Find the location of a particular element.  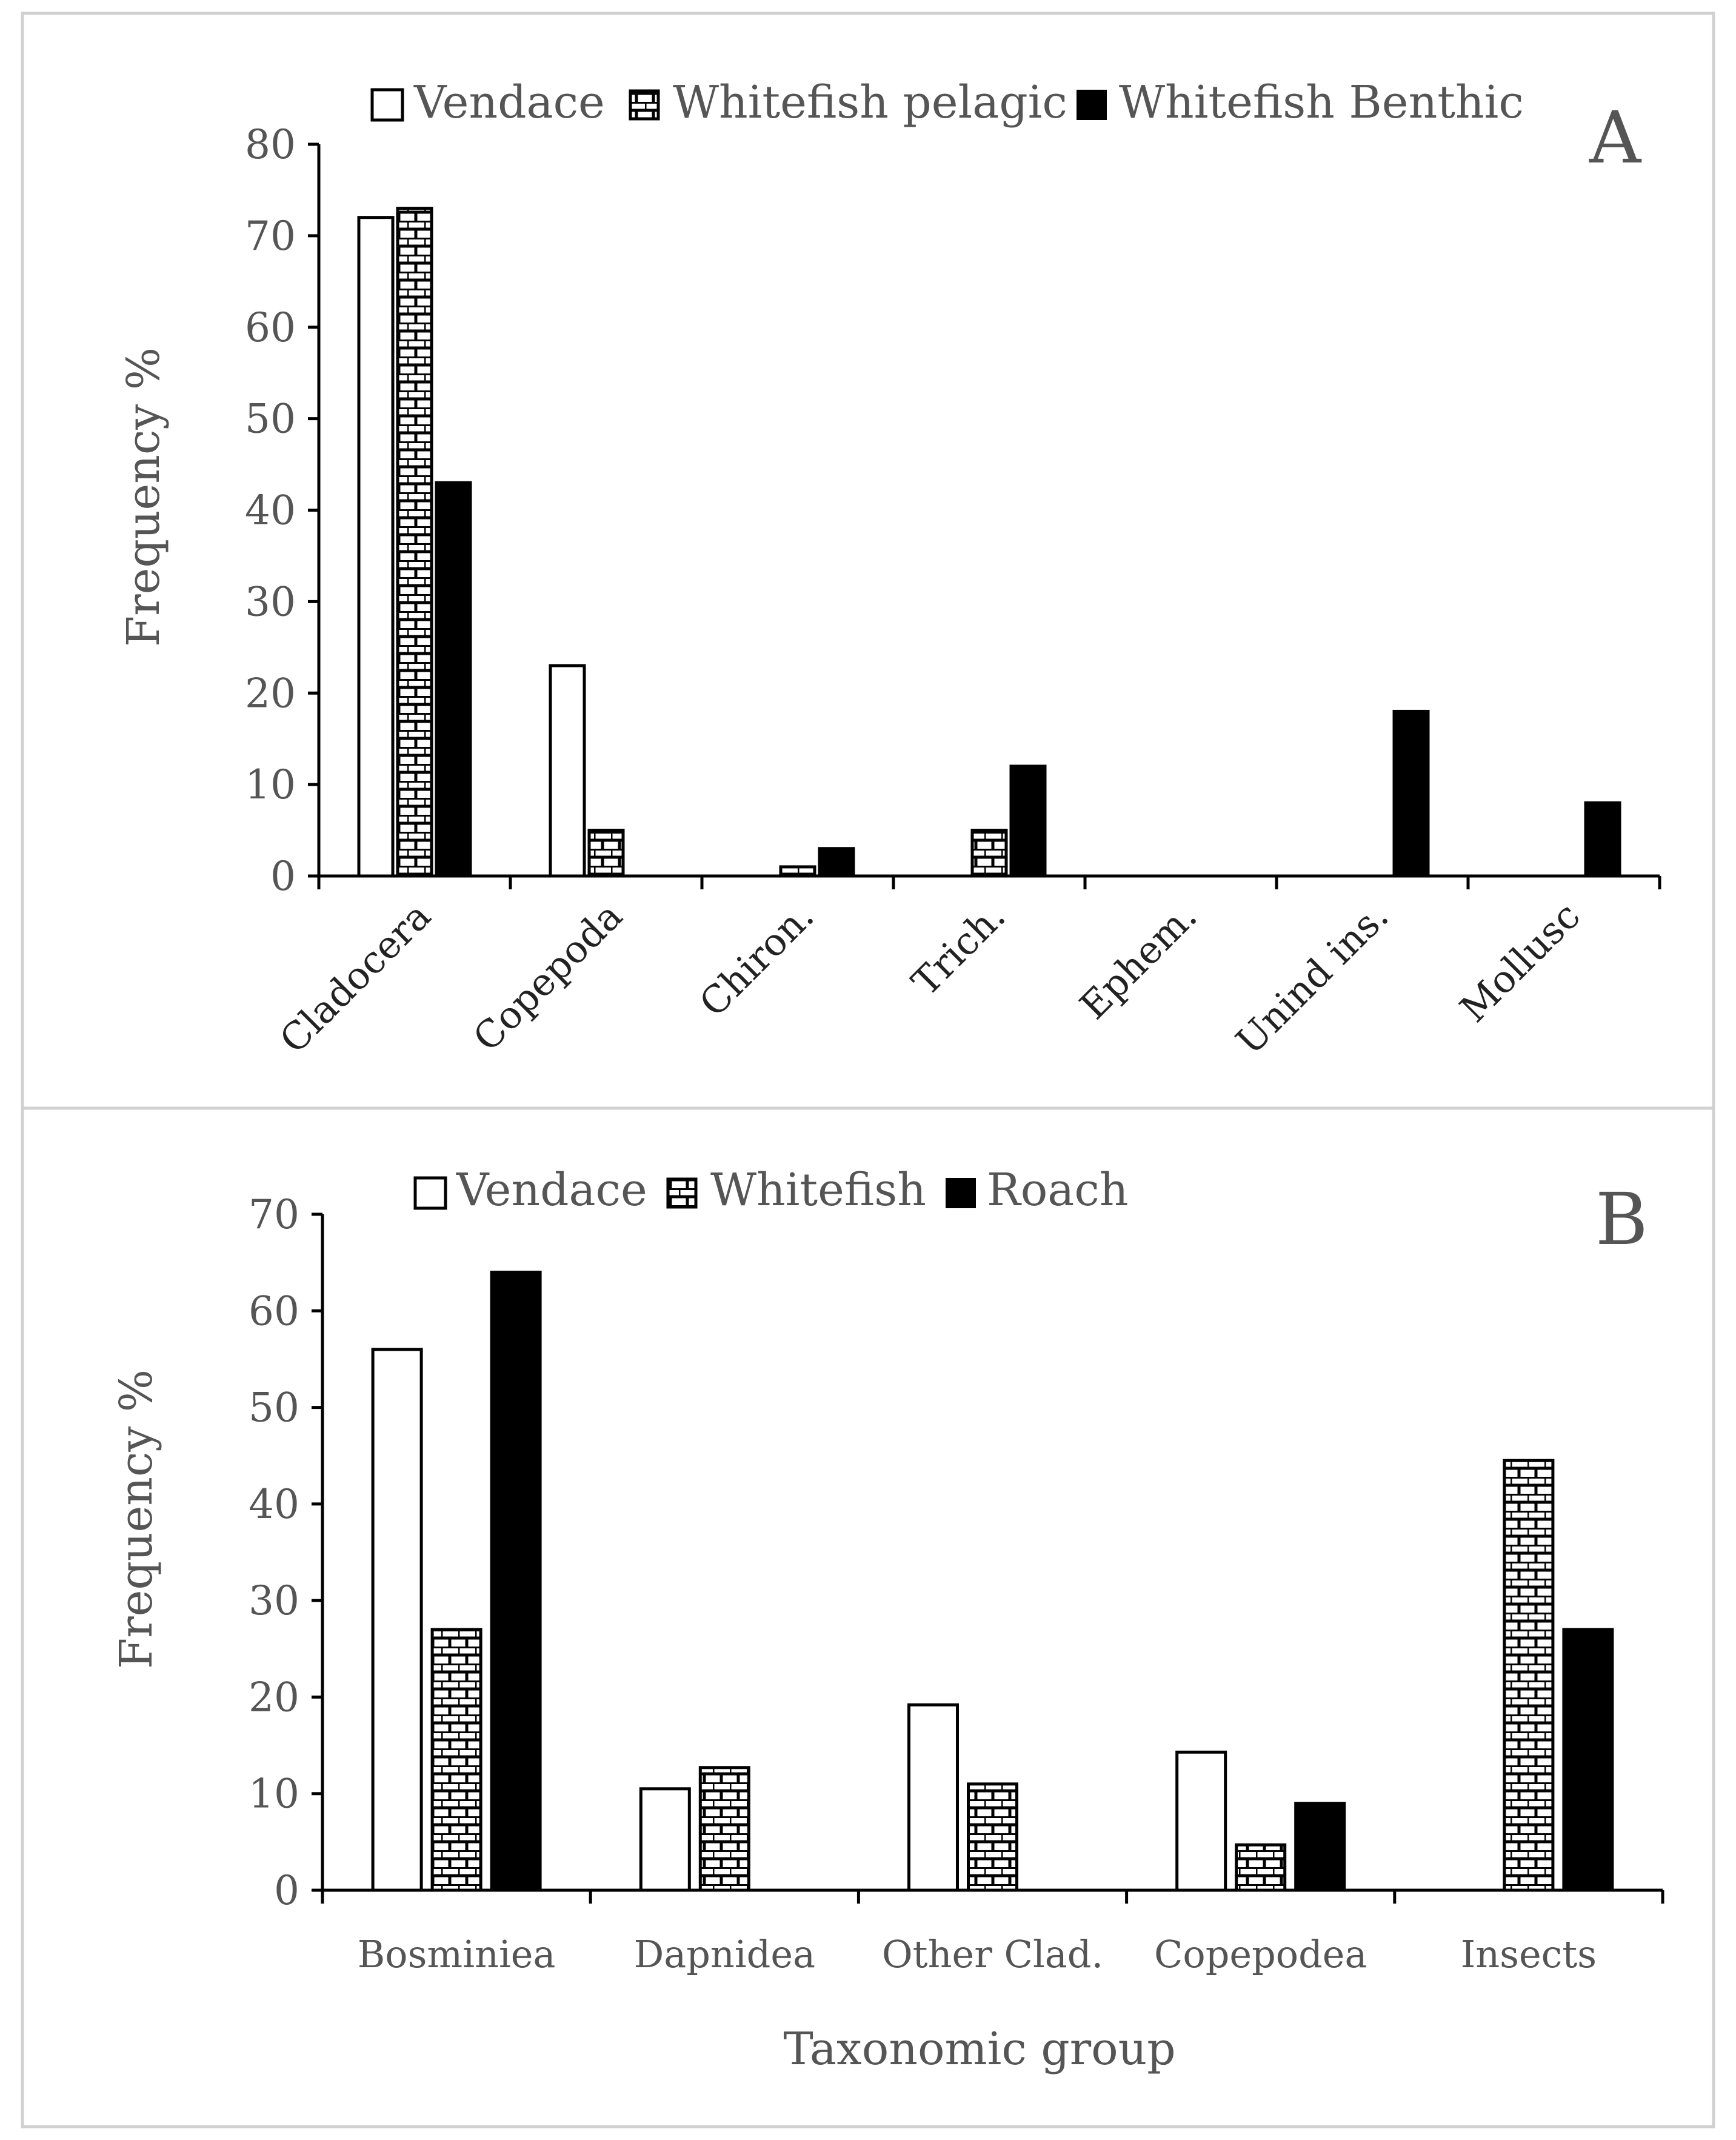

bar-a-trich-whitefish-pelagic is located at coordinates (989, 854).